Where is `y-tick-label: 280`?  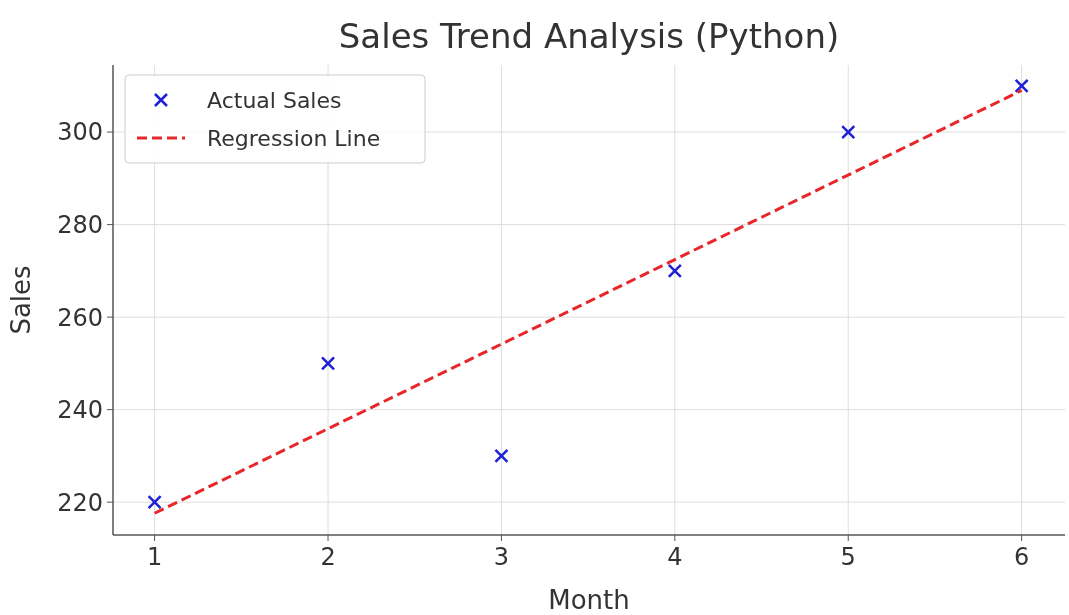
y-tick-label: 280 is located at coordinates (80, 225).